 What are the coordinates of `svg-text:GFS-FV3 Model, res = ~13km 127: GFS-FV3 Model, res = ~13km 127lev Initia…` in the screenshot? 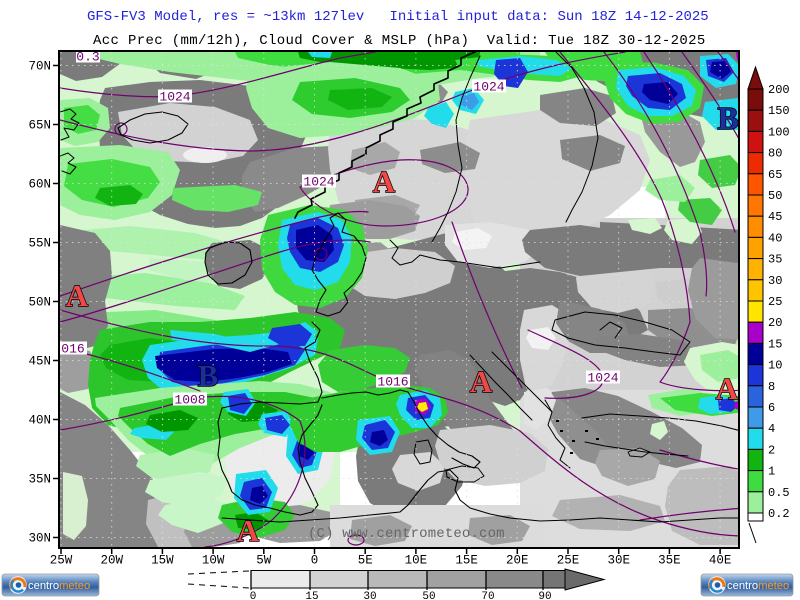 It's located at (398, 17).